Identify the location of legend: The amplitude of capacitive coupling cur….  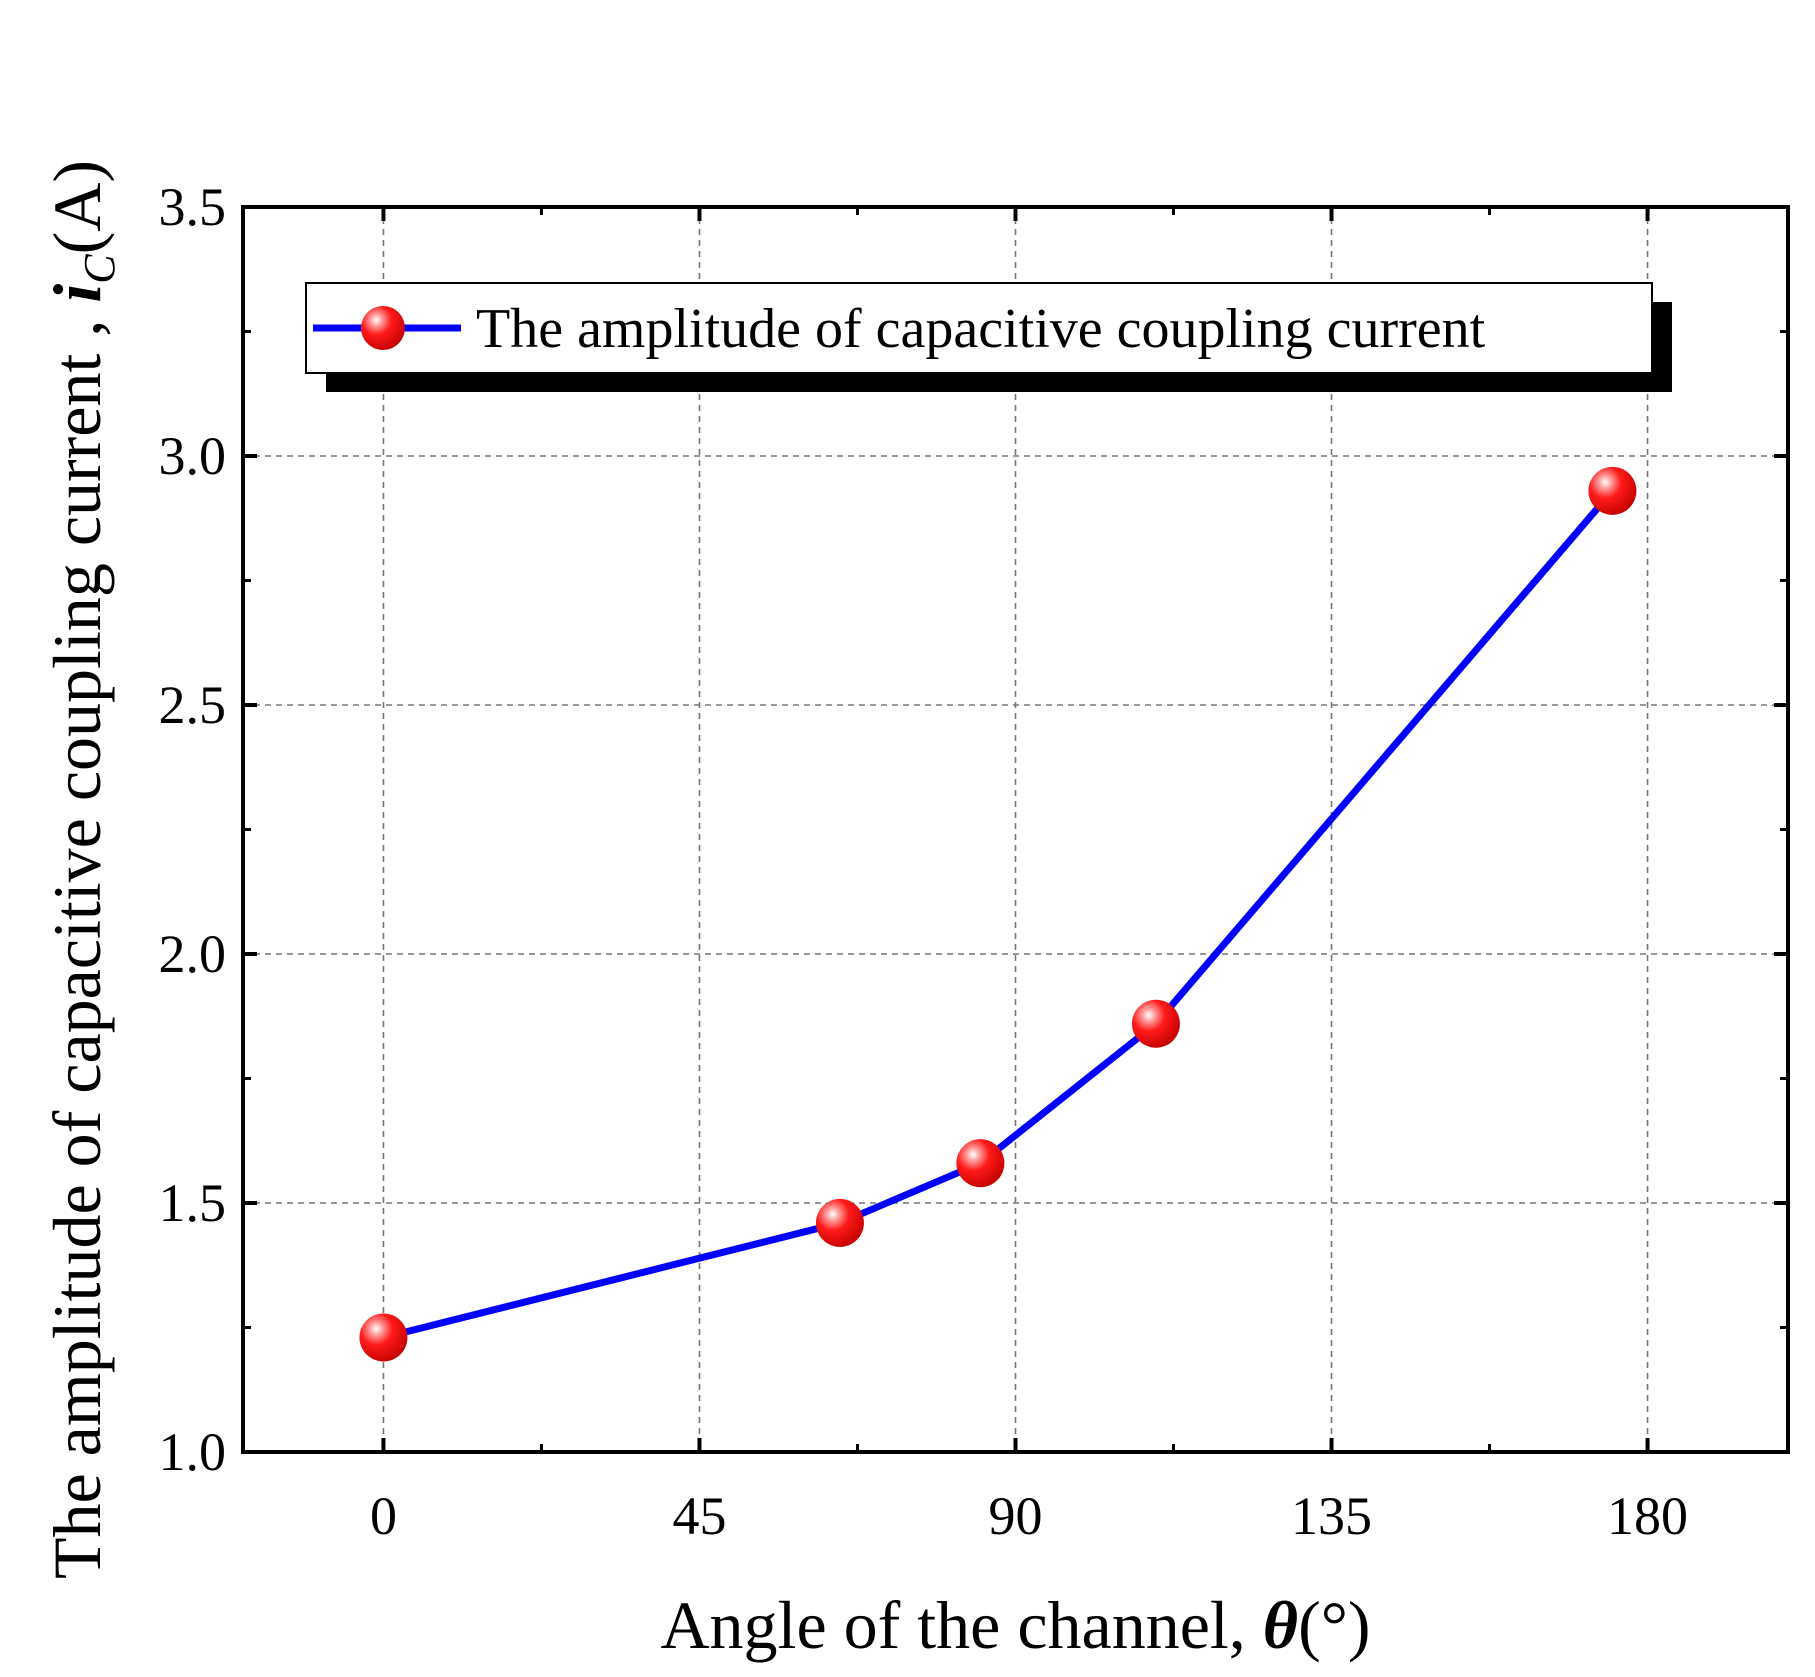
(988, 337).